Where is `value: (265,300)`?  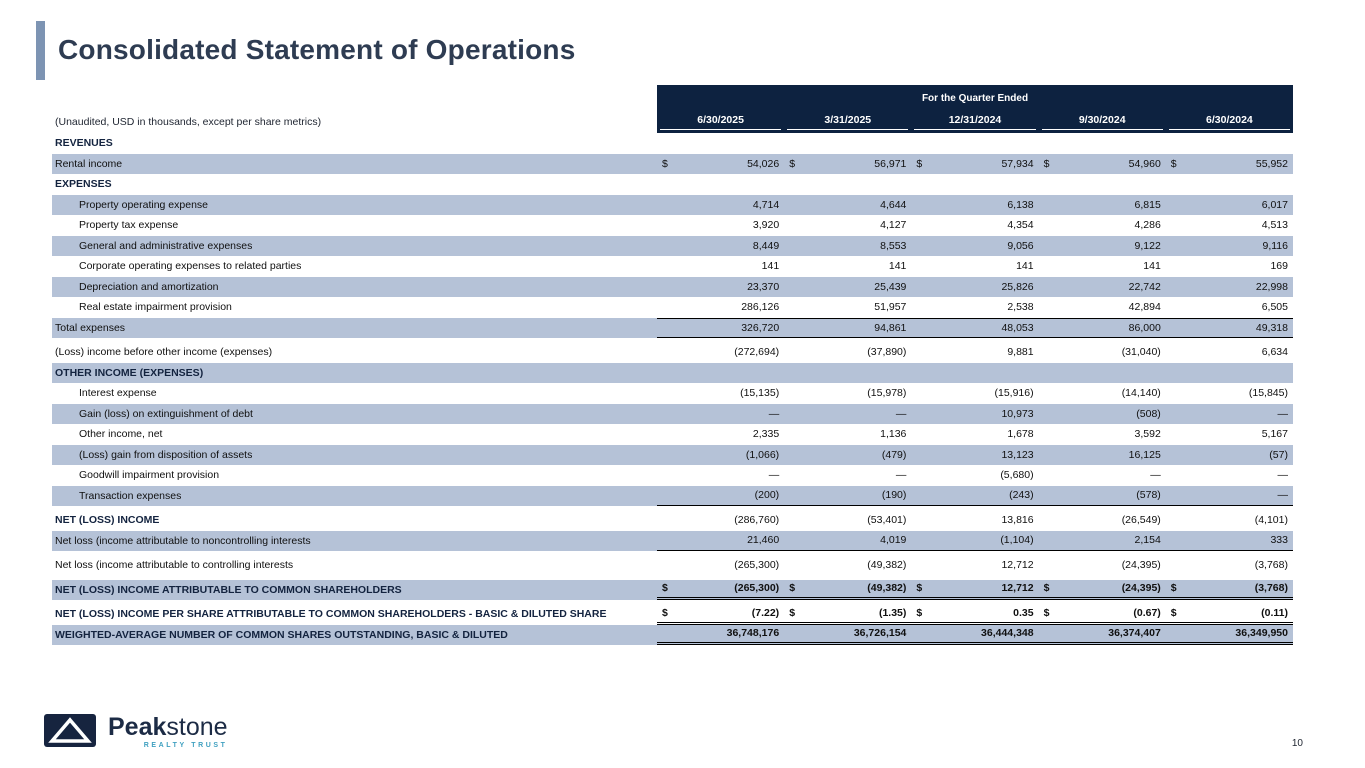
value: (265,300) is located at coordinates (757, 588).